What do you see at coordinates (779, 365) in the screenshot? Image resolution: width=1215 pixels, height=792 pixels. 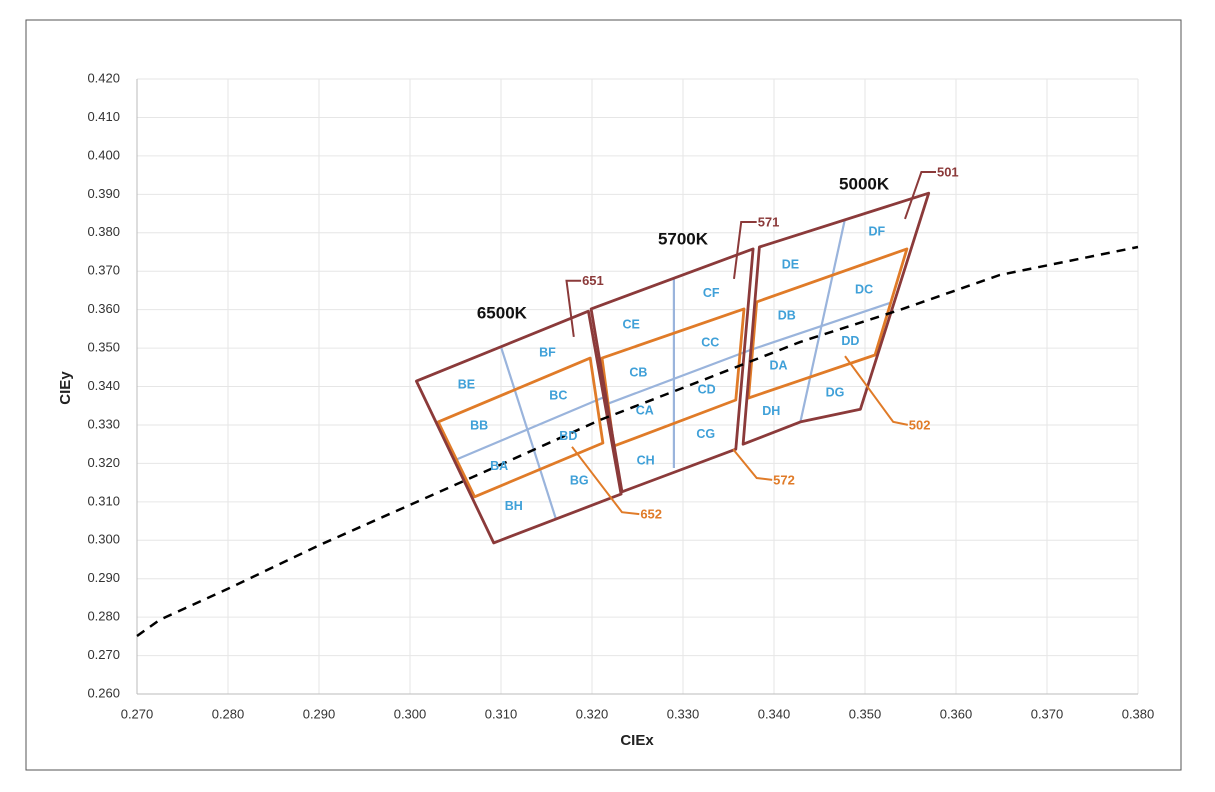 I see `bin-label: DA` at bounding box center [779, 365].